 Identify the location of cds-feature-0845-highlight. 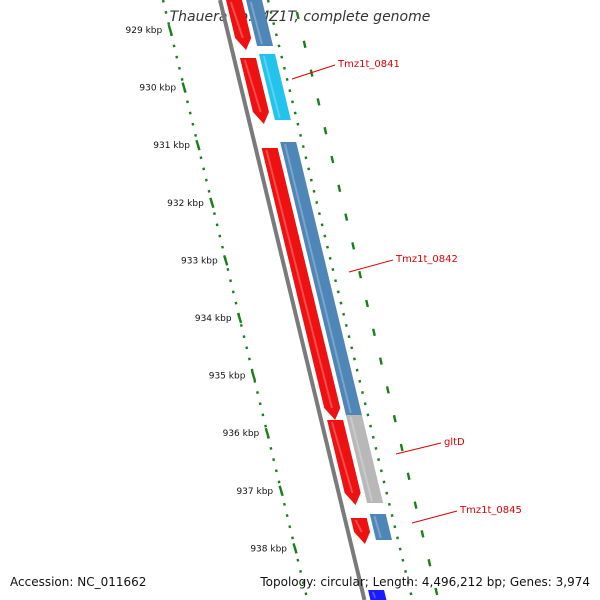
(358, 526).